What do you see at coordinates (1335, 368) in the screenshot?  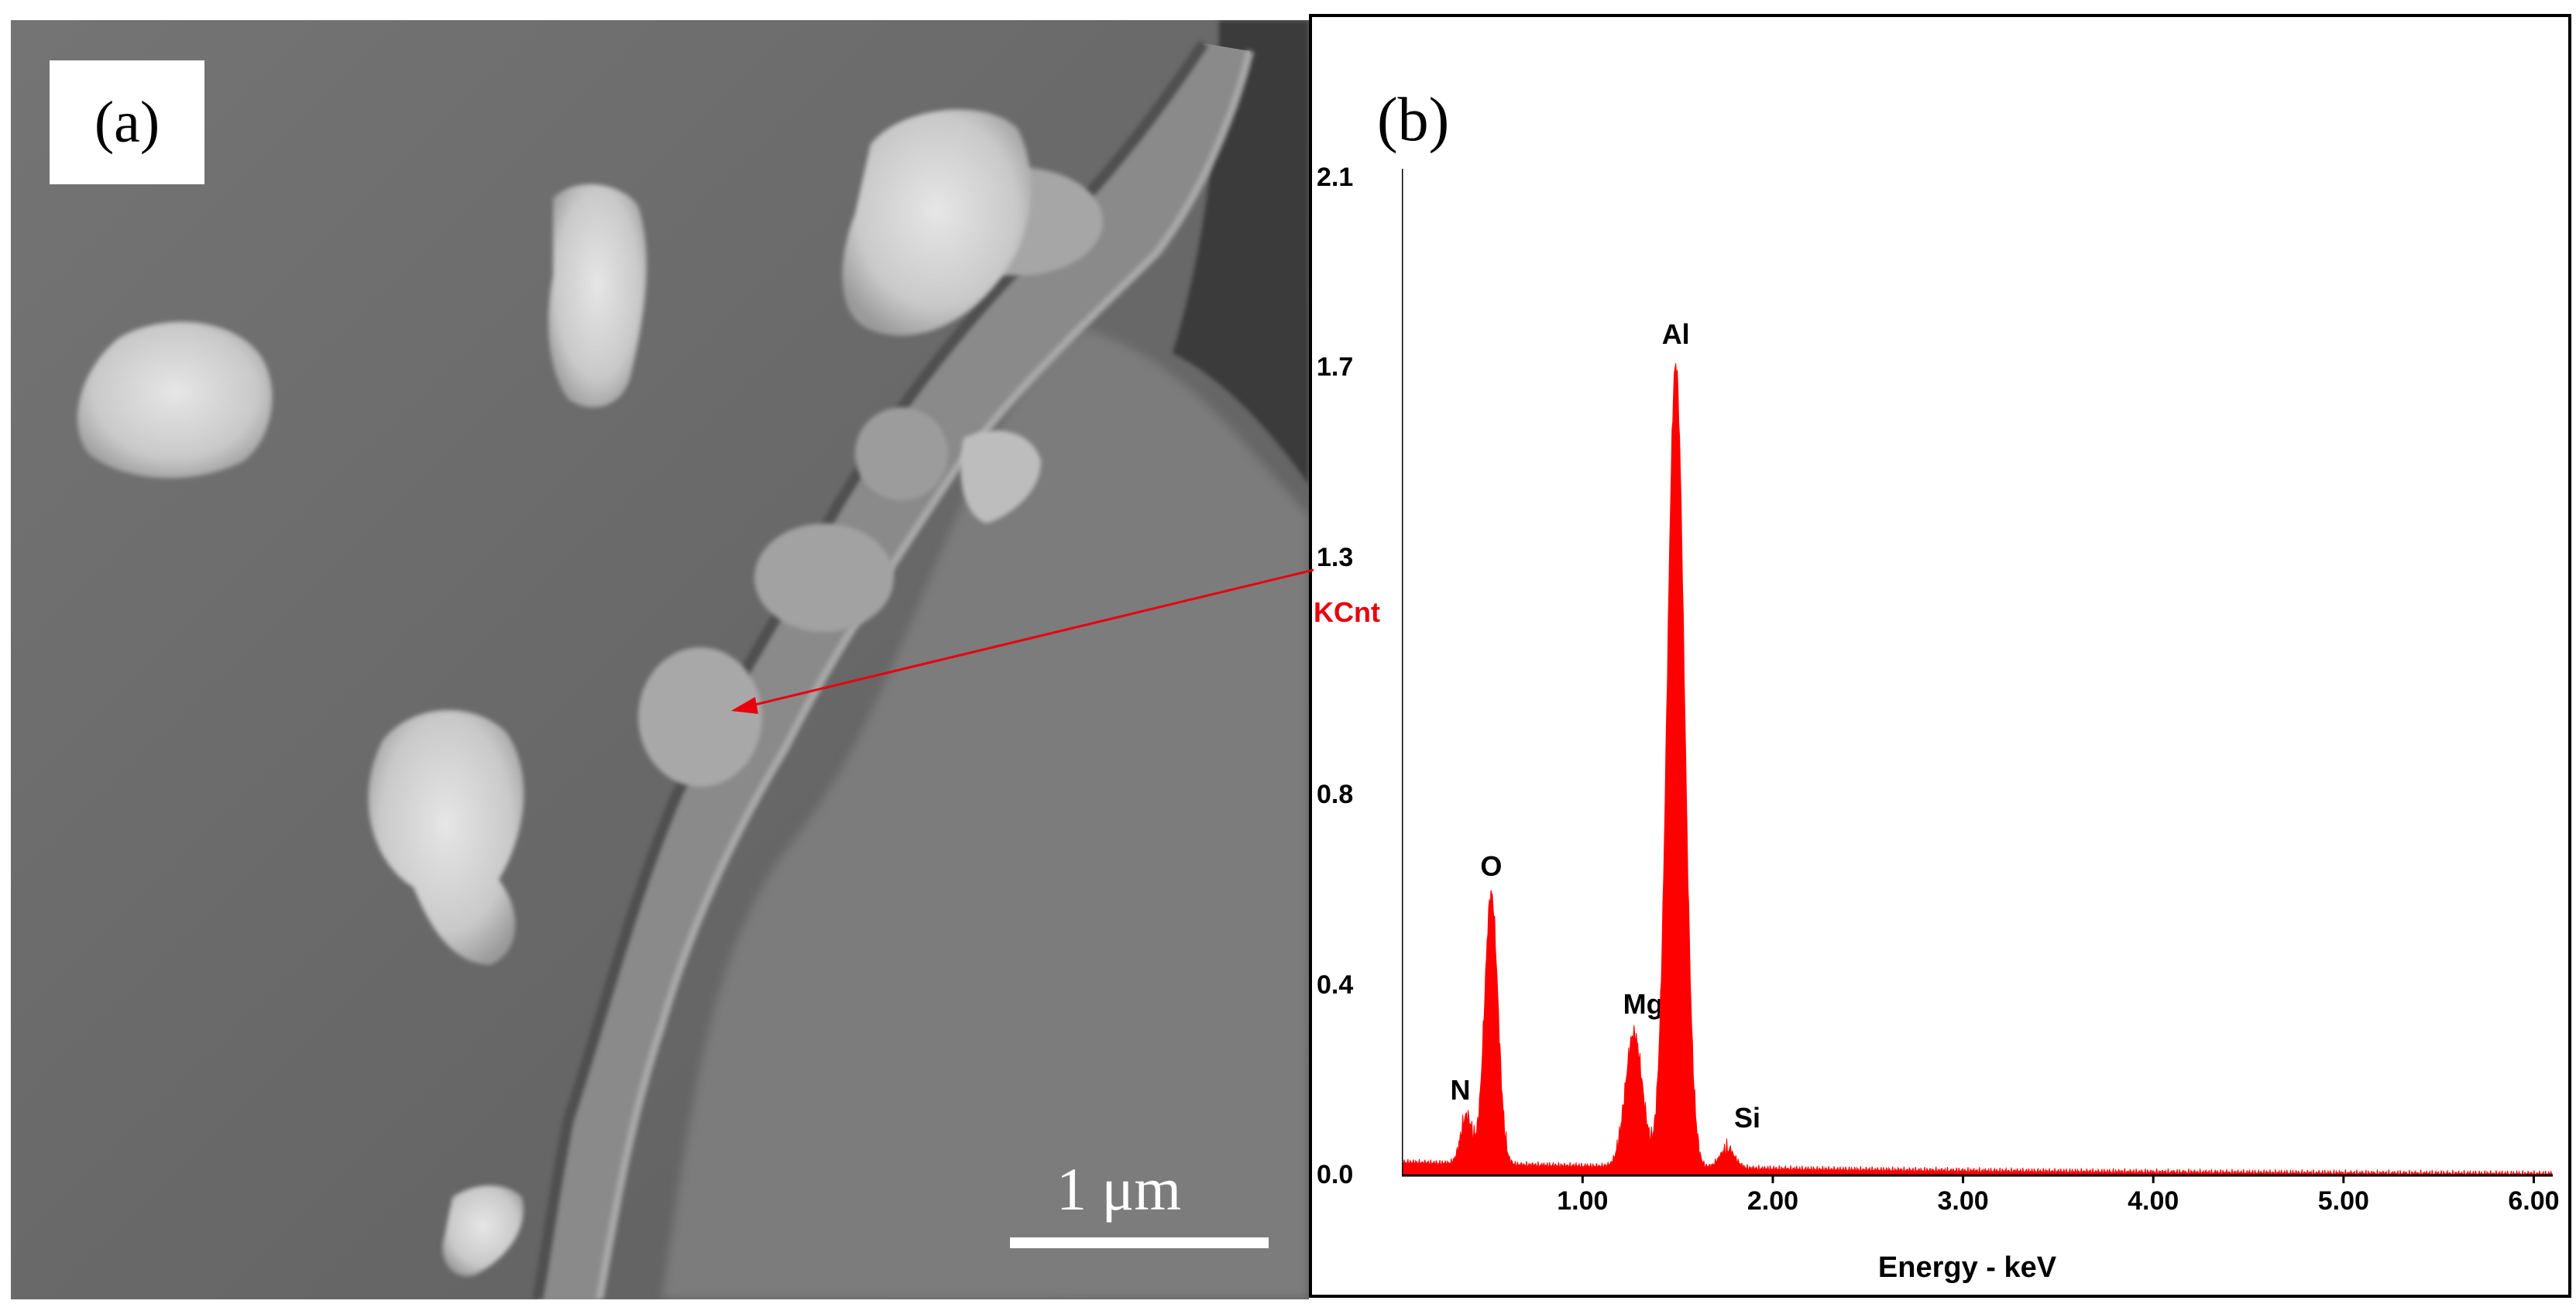 I see `y-tick-label: 1.7` at bounding box center [1335, 368].